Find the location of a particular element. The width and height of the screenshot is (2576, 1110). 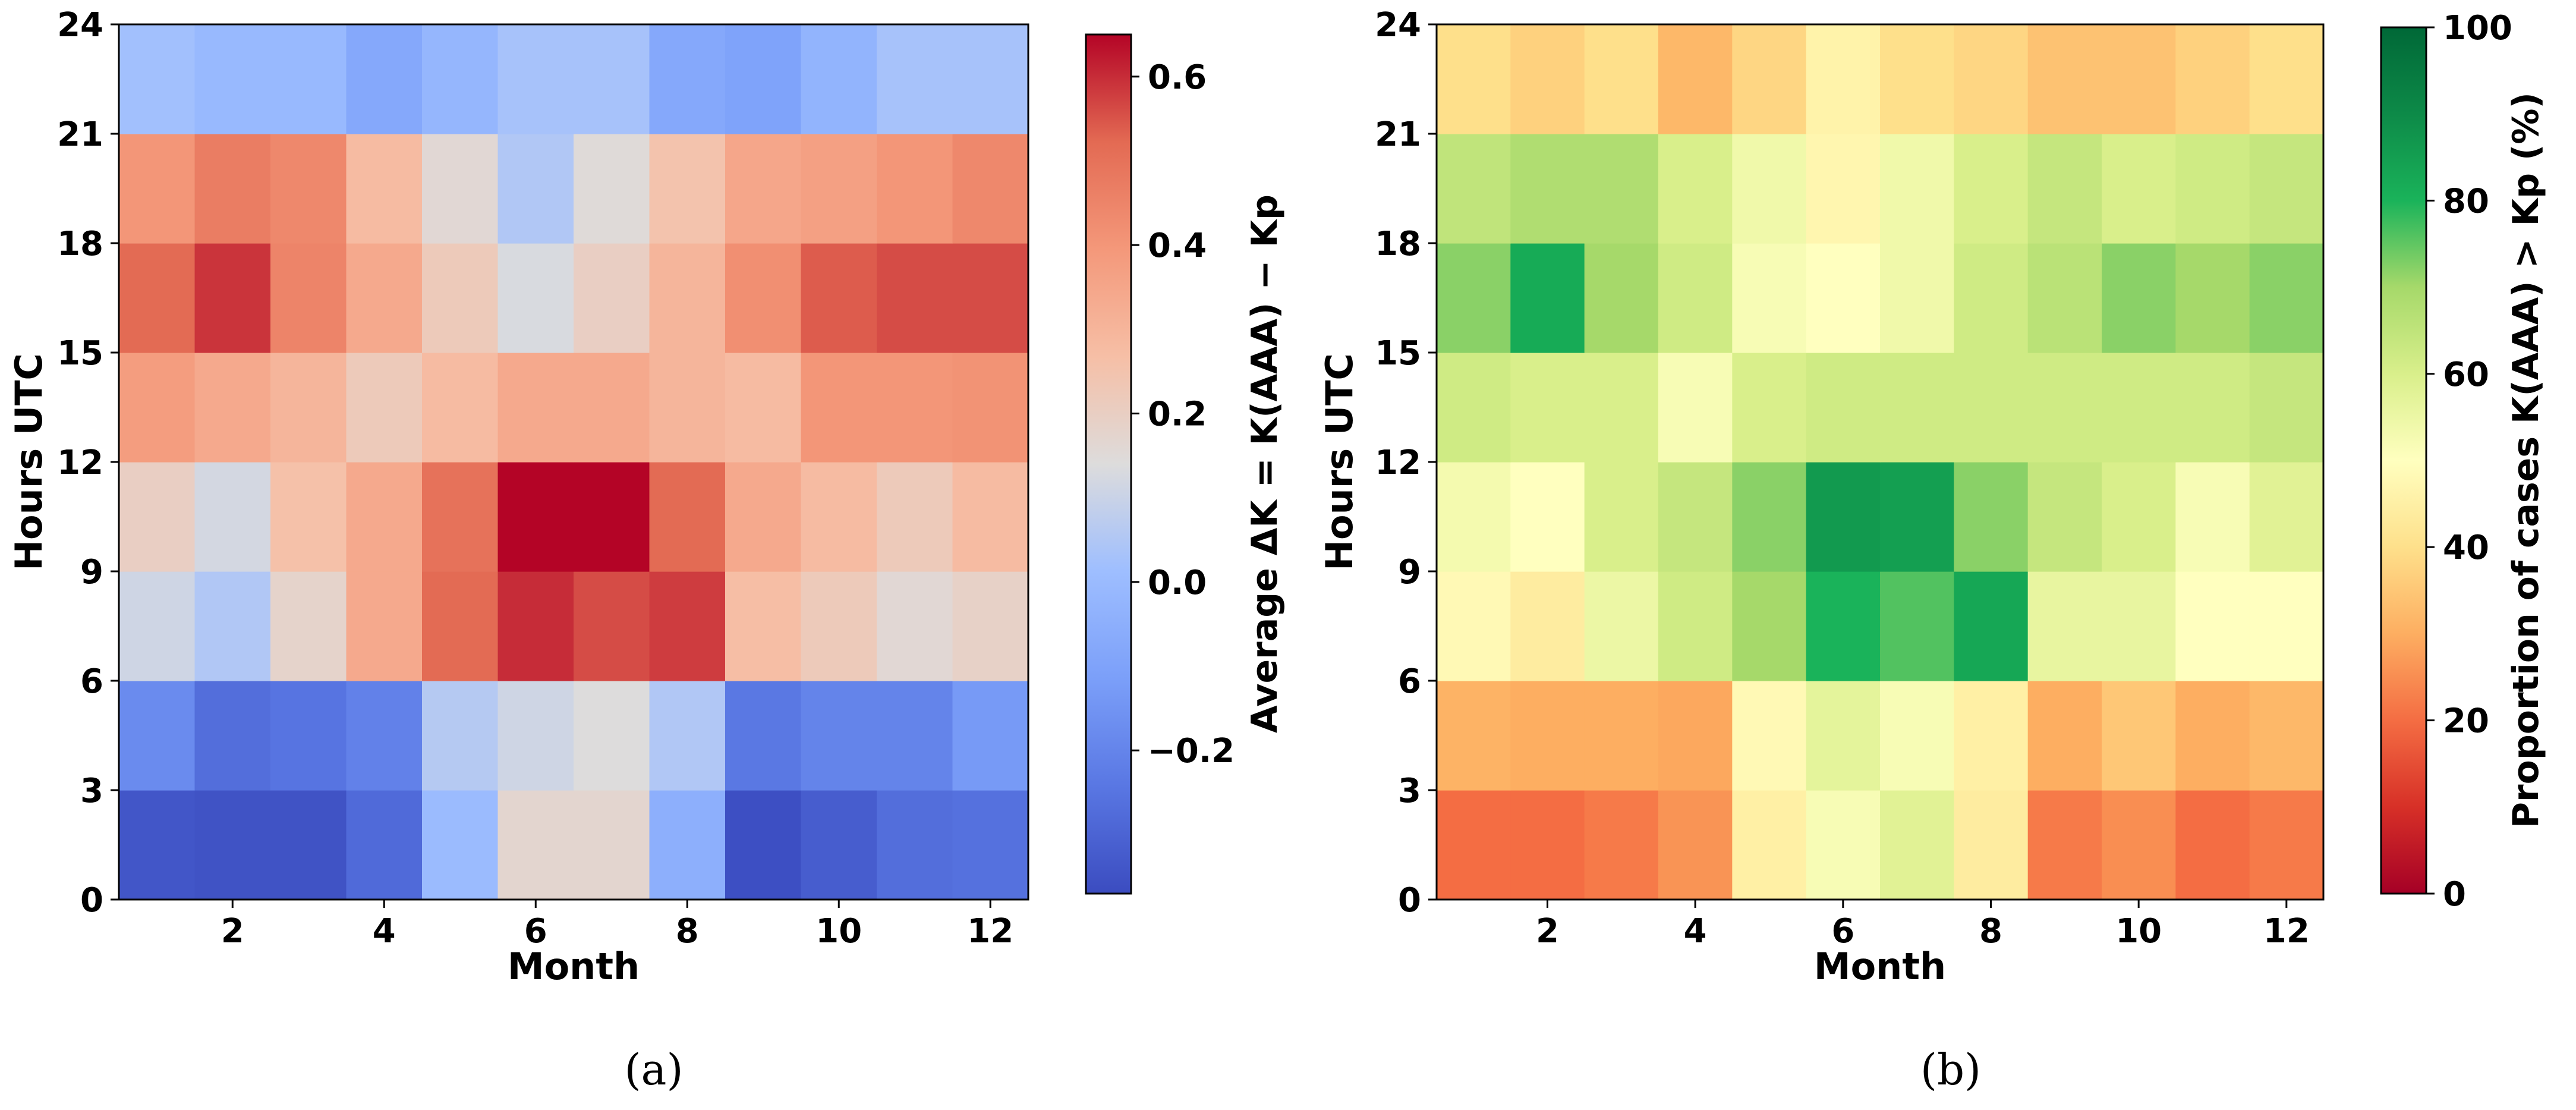

panel-caption-b: (b) is located at coordinates (1950, 1070).